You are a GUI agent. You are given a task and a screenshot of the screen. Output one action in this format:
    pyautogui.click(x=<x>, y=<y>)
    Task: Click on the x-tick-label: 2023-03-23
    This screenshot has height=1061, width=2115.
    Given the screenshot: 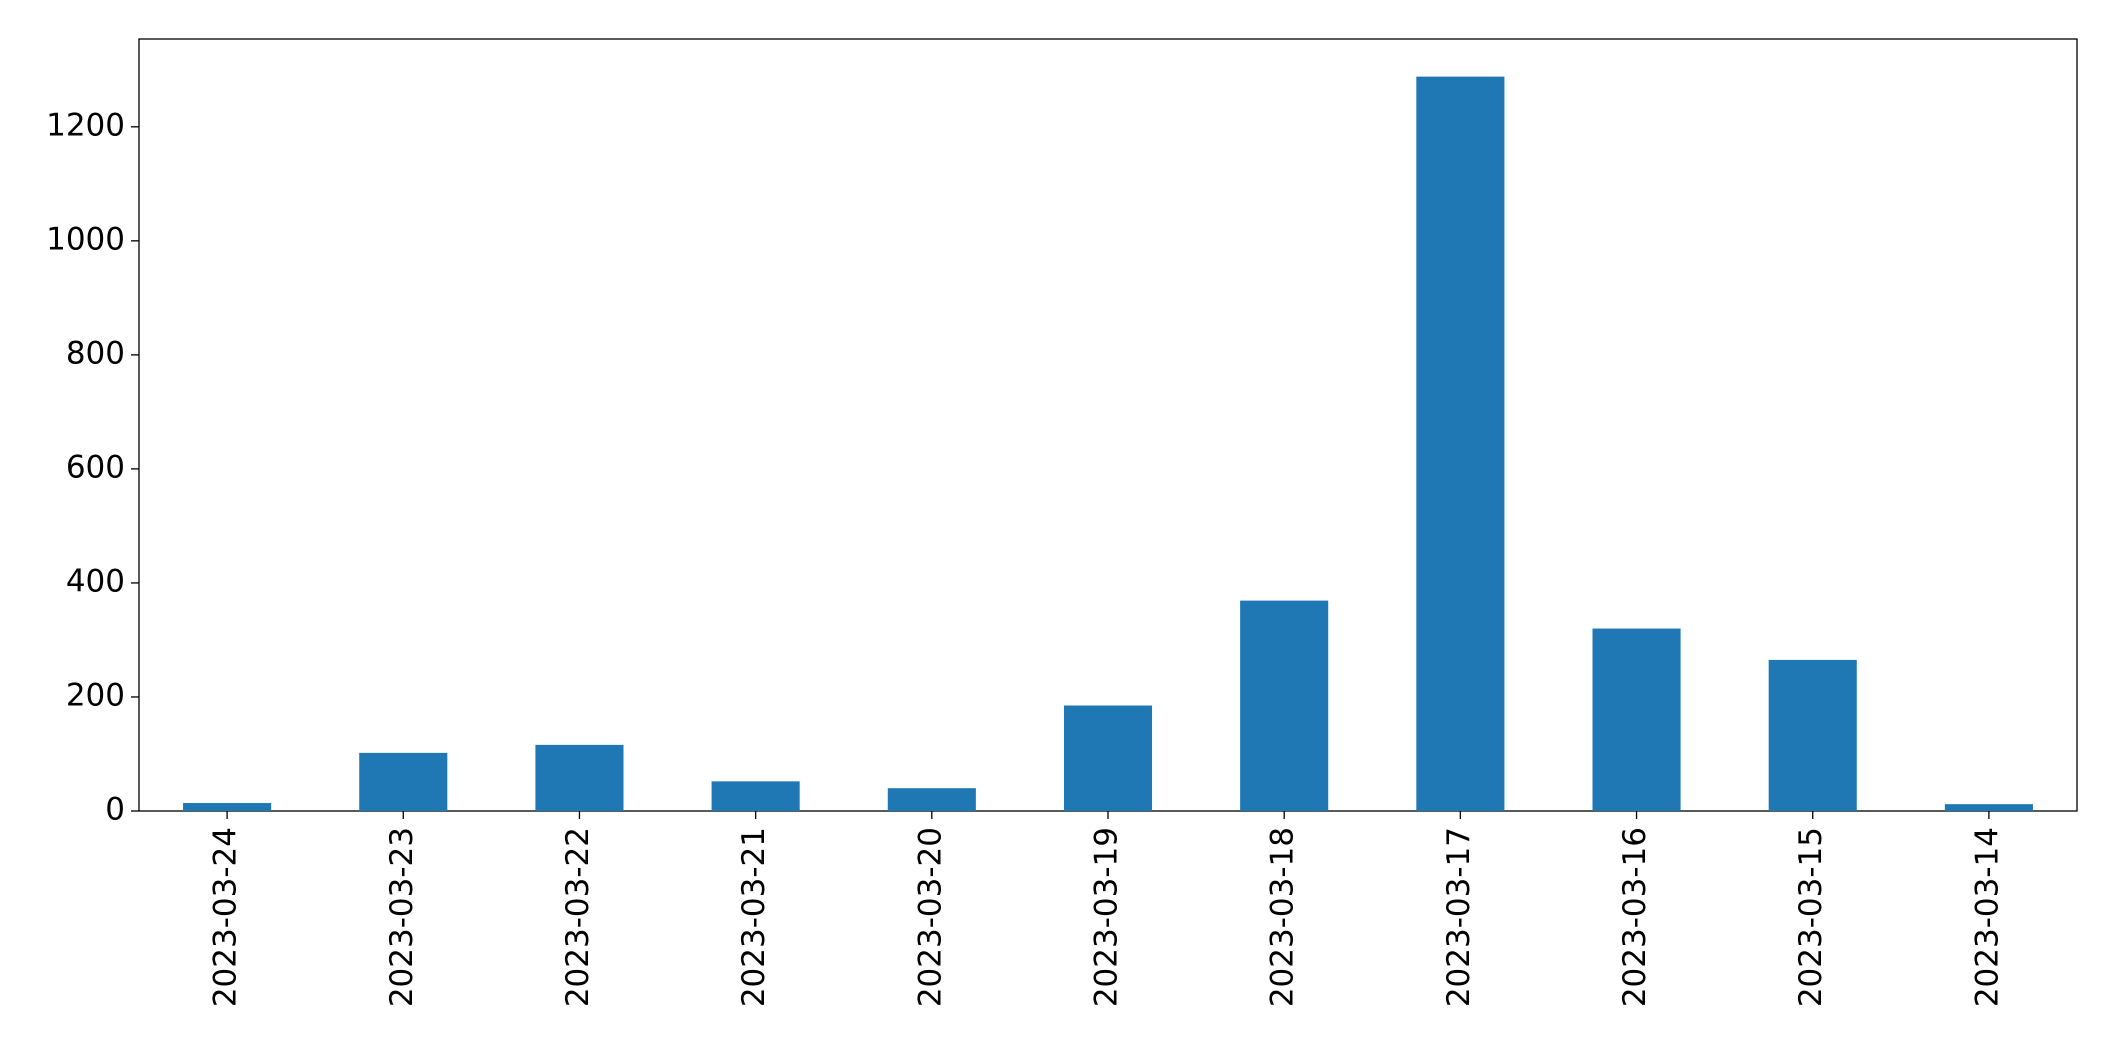 What is the action you would take?
    pyautogui.click(x=402, y=917)
    